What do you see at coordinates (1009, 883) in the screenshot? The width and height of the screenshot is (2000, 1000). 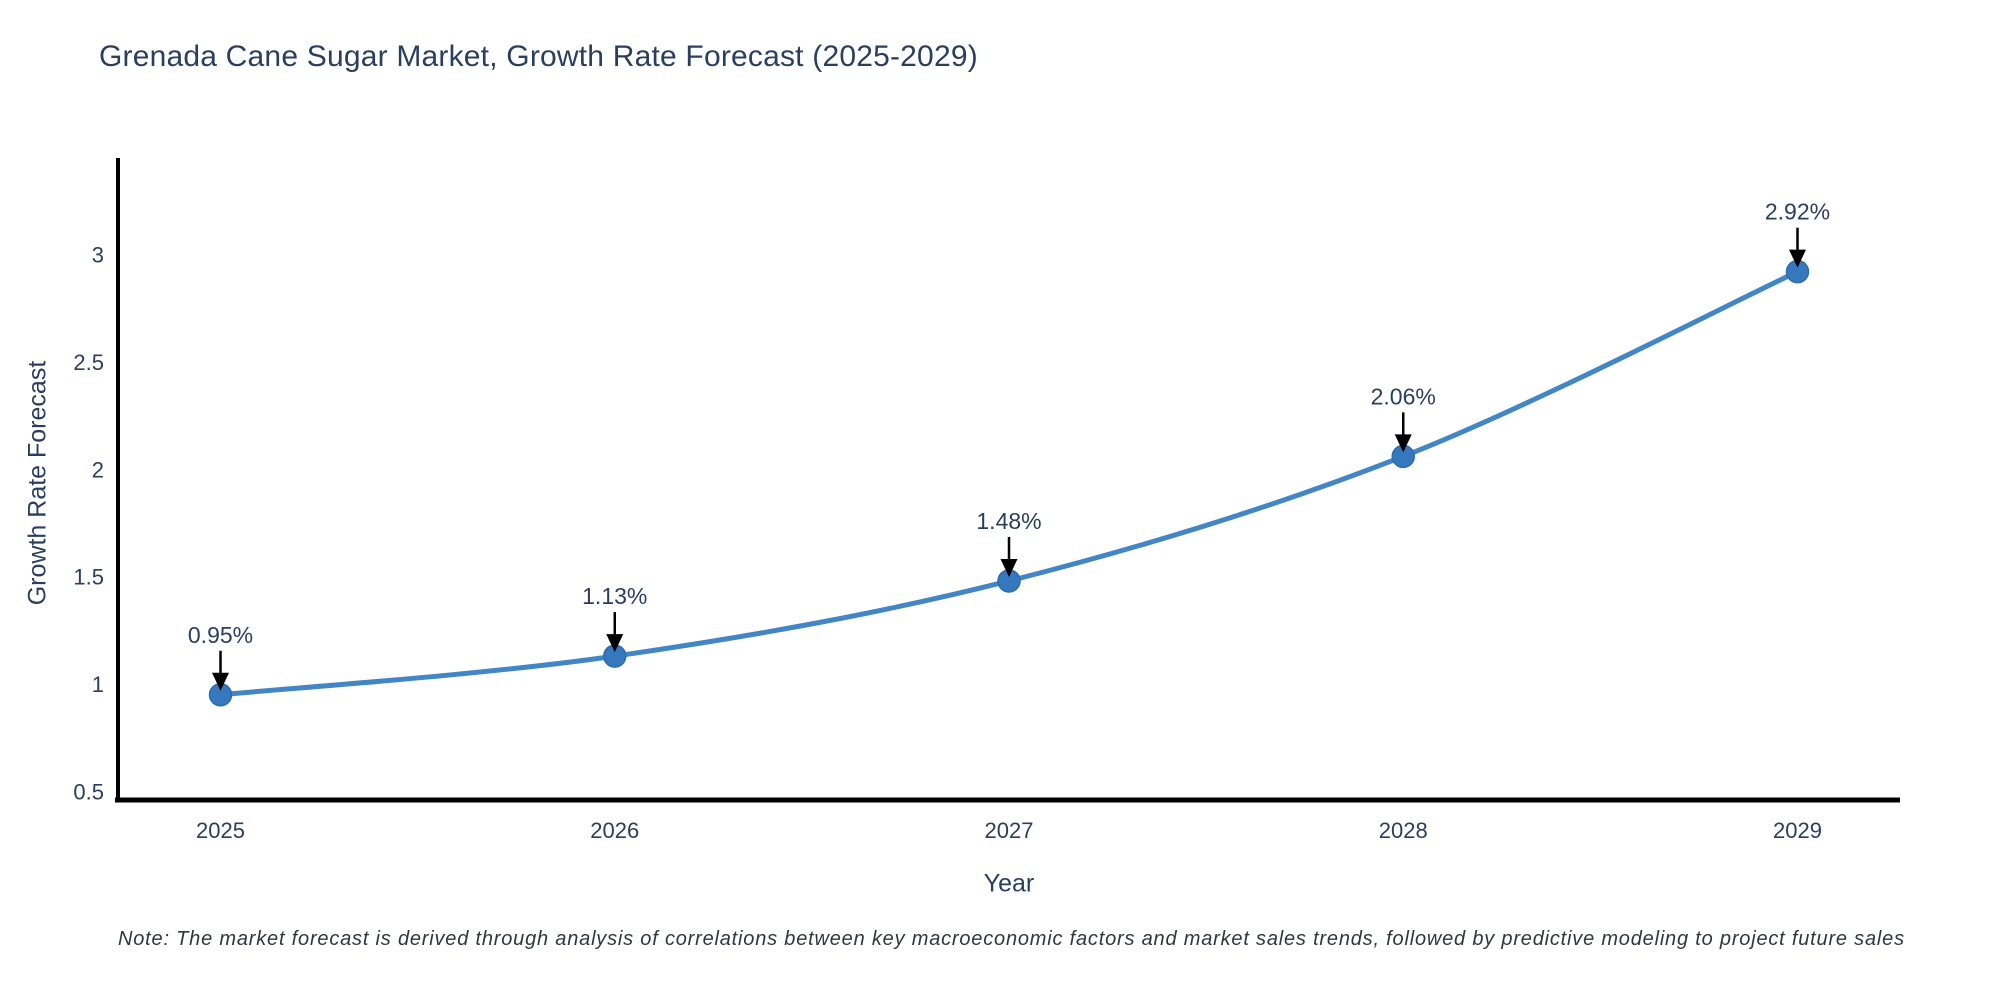 I see `x-axis-title: Year` at bounding box center [1009, 883].